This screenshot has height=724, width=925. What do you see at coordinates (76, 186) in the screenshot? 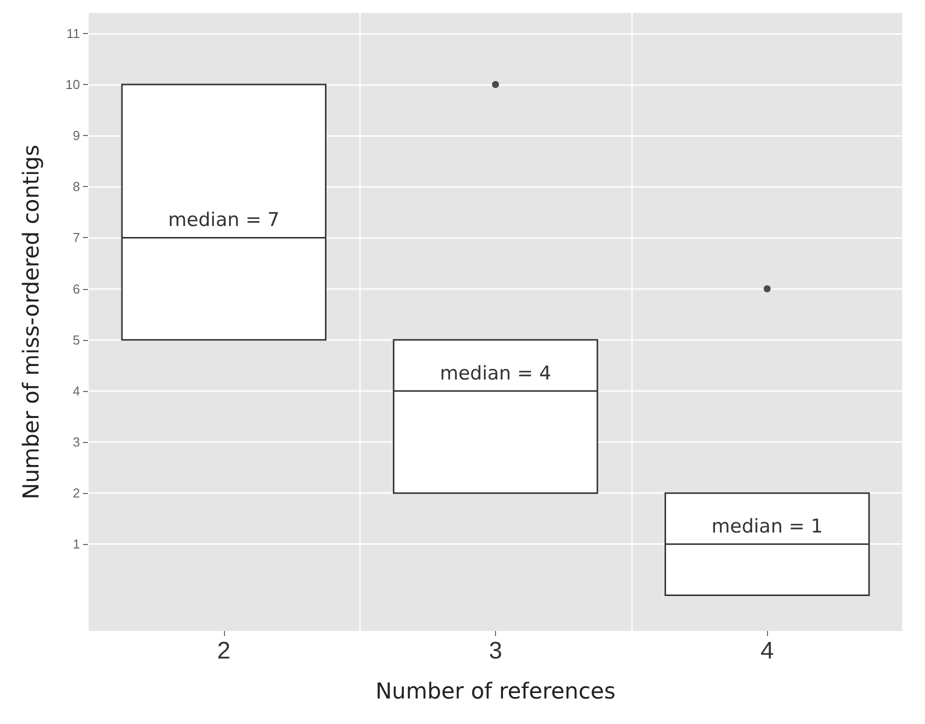
I see `y-tick-label: 8` at bounding box center [76, 186].